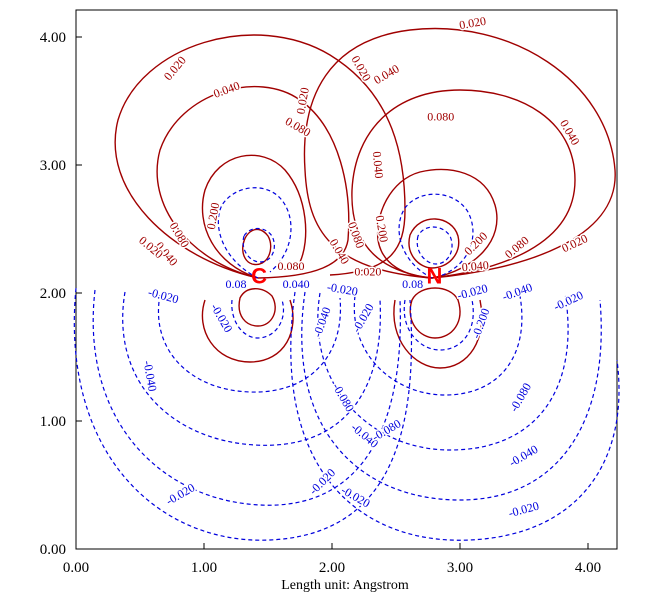 The width and height of the screenshot is (645, 598). What do you see at coordinates (53, 38) in the screenshot?
I see `y-tick-label: 4.00` at bounding box center [53, 38].